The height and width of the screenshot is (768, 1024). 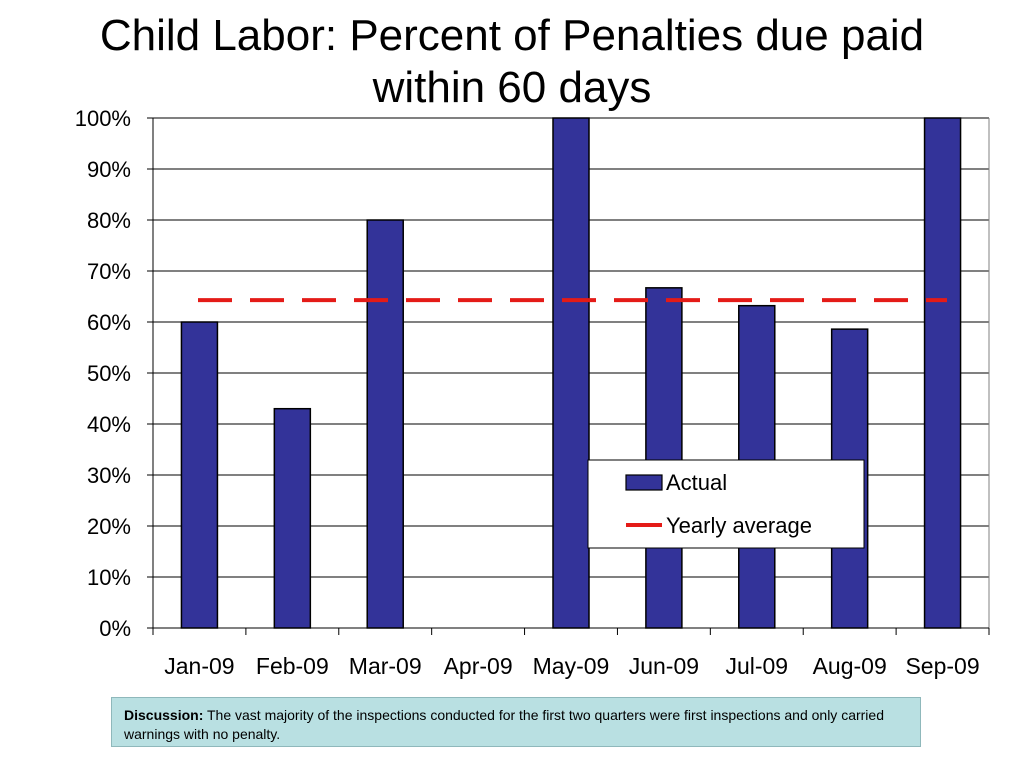 What do you see at coordinates (942, 666) in the screenshot?
I see `x-tick-label: Sep-09` at bounding box center [942, 666].